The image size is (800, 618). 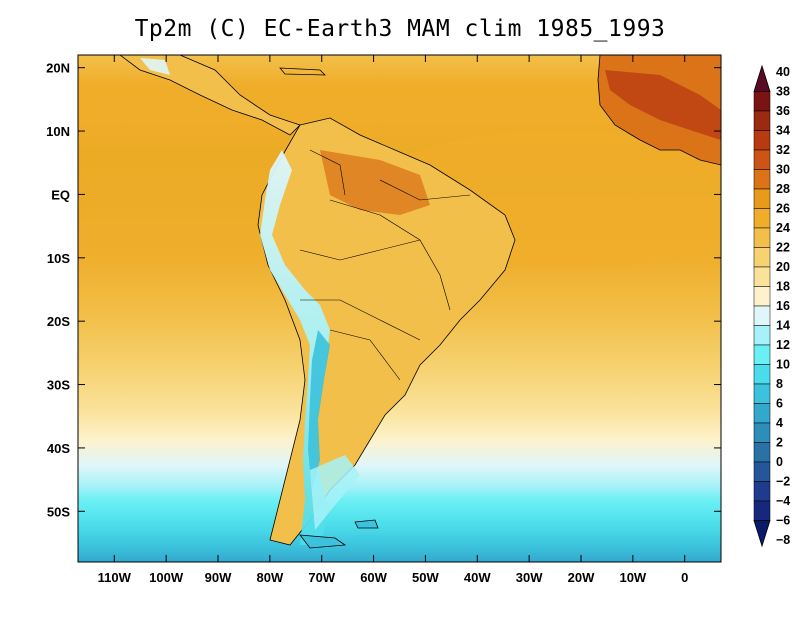 I want to click on colorbar-label: 16, so click(x=783, y=306).